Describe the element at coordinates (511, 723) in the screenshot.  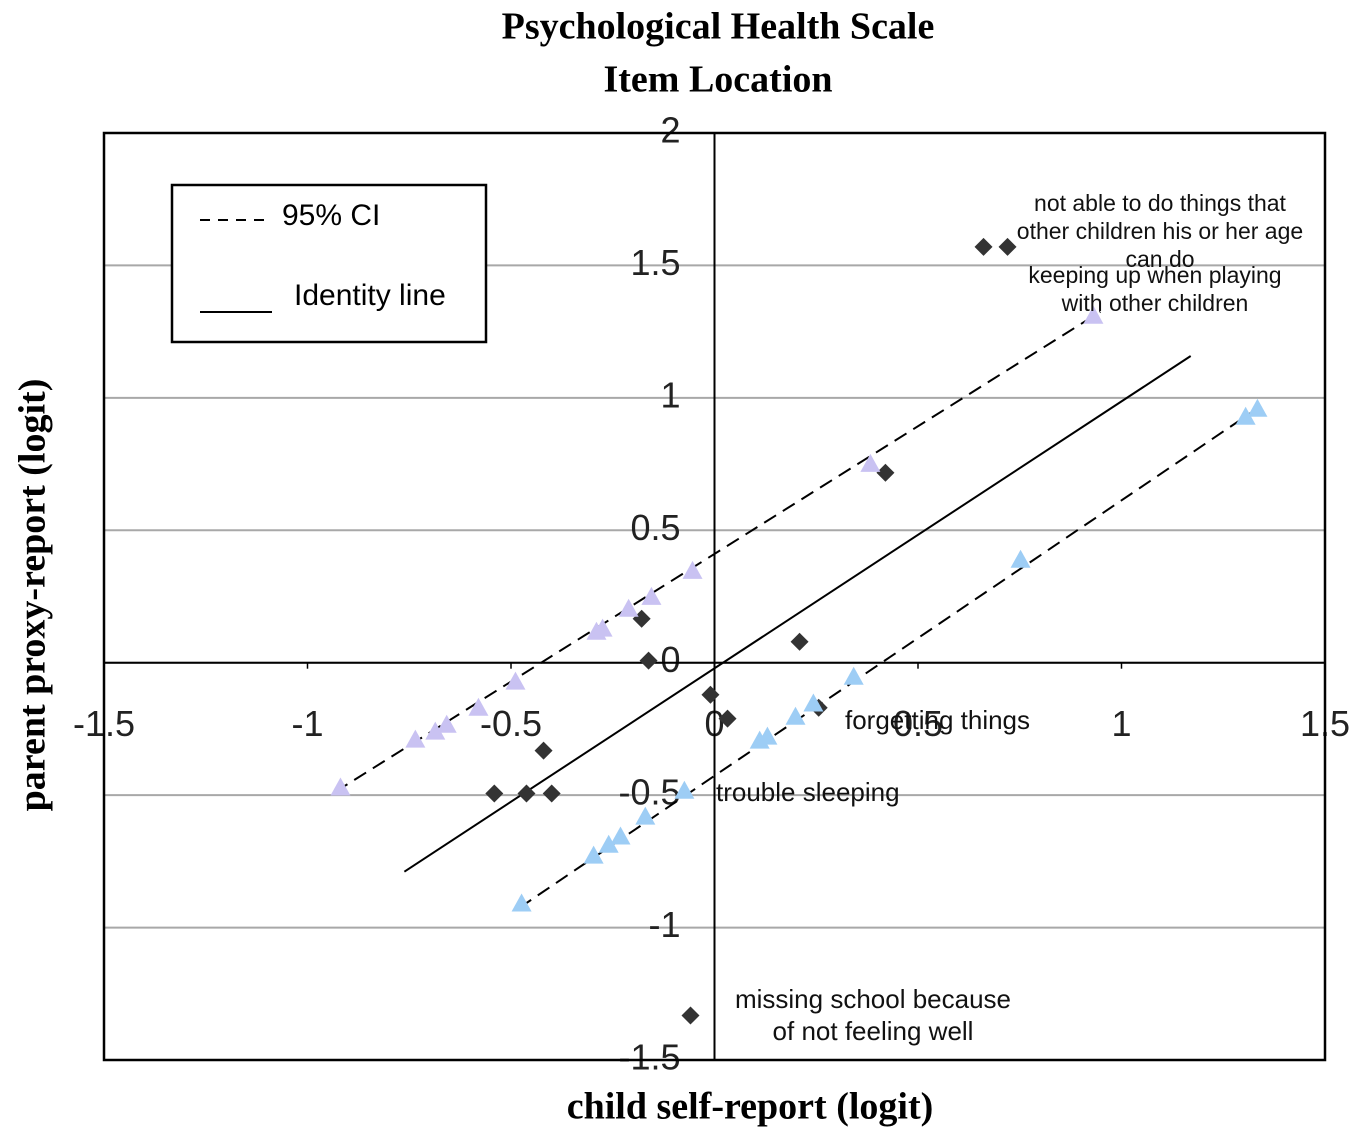
I see `x-tick-label: -0.5` at that location.